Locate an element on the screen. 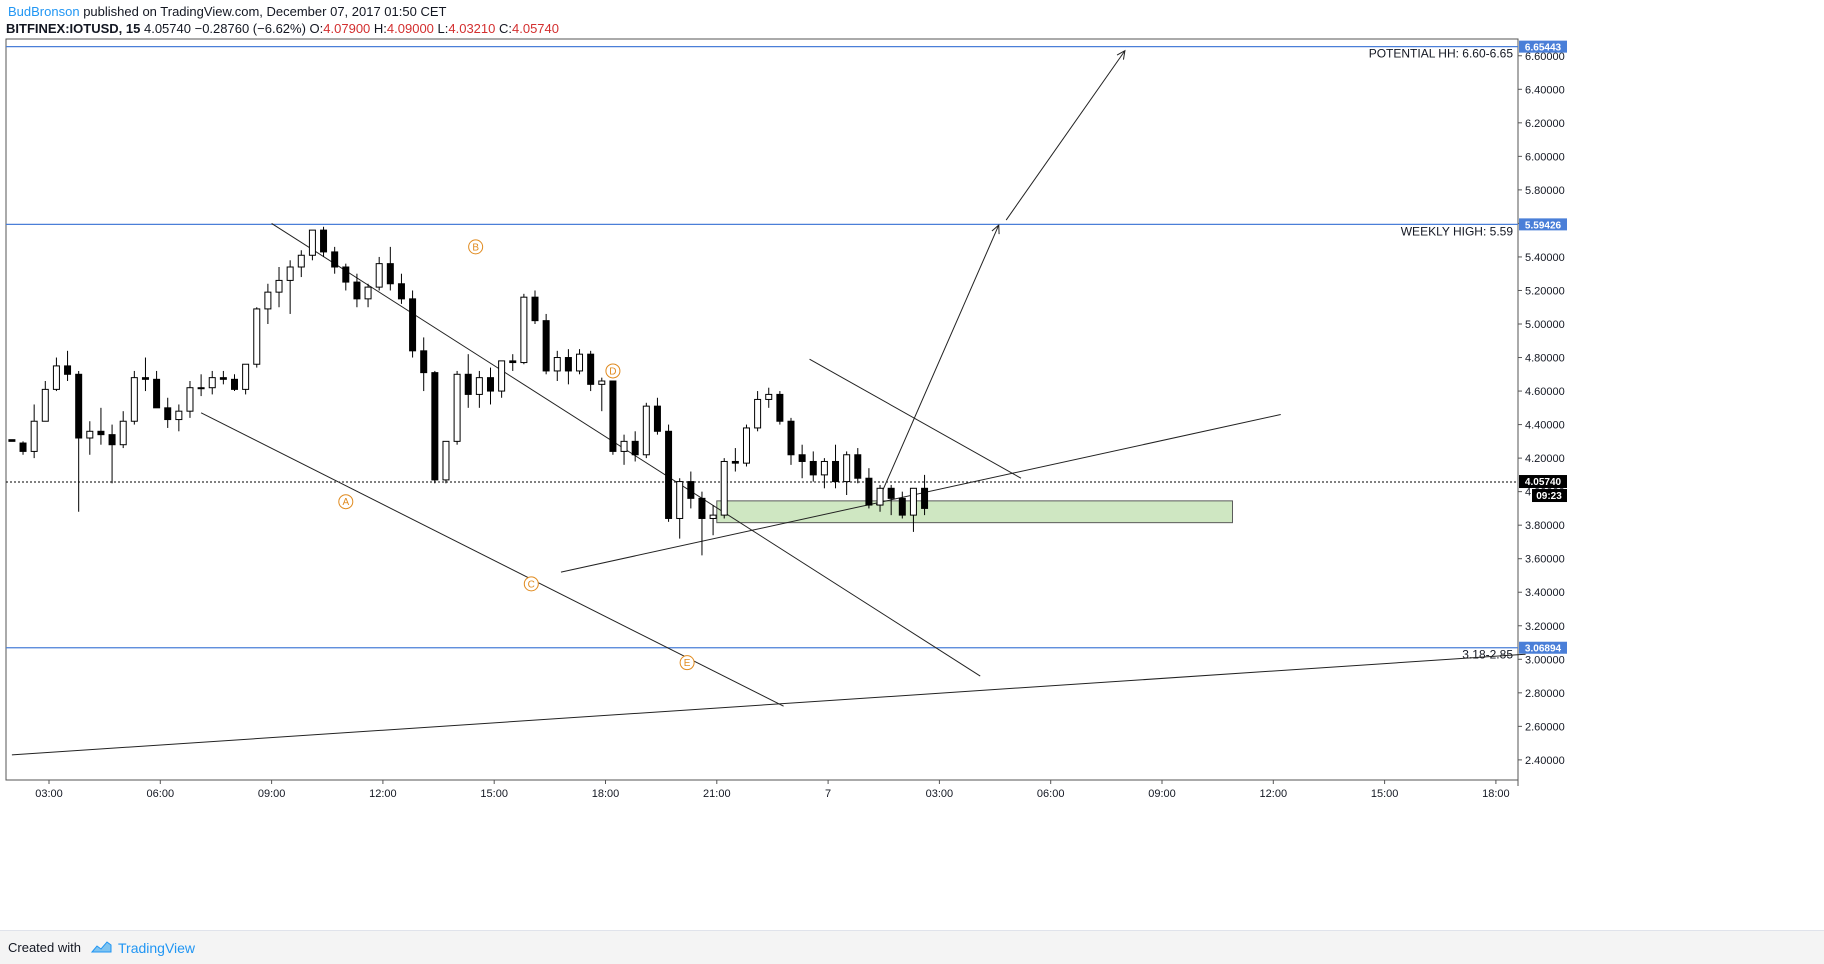 This screenshot has width=1824, height=964. x-tick-label: 7 is located at coordinates (828, 794).